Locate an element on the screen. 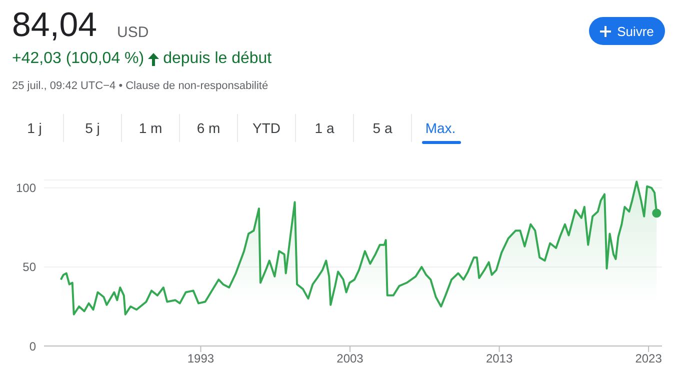 This screenshot has width=678, height=378. x-tick-label: 1993 is located at coordinates (200, 359).